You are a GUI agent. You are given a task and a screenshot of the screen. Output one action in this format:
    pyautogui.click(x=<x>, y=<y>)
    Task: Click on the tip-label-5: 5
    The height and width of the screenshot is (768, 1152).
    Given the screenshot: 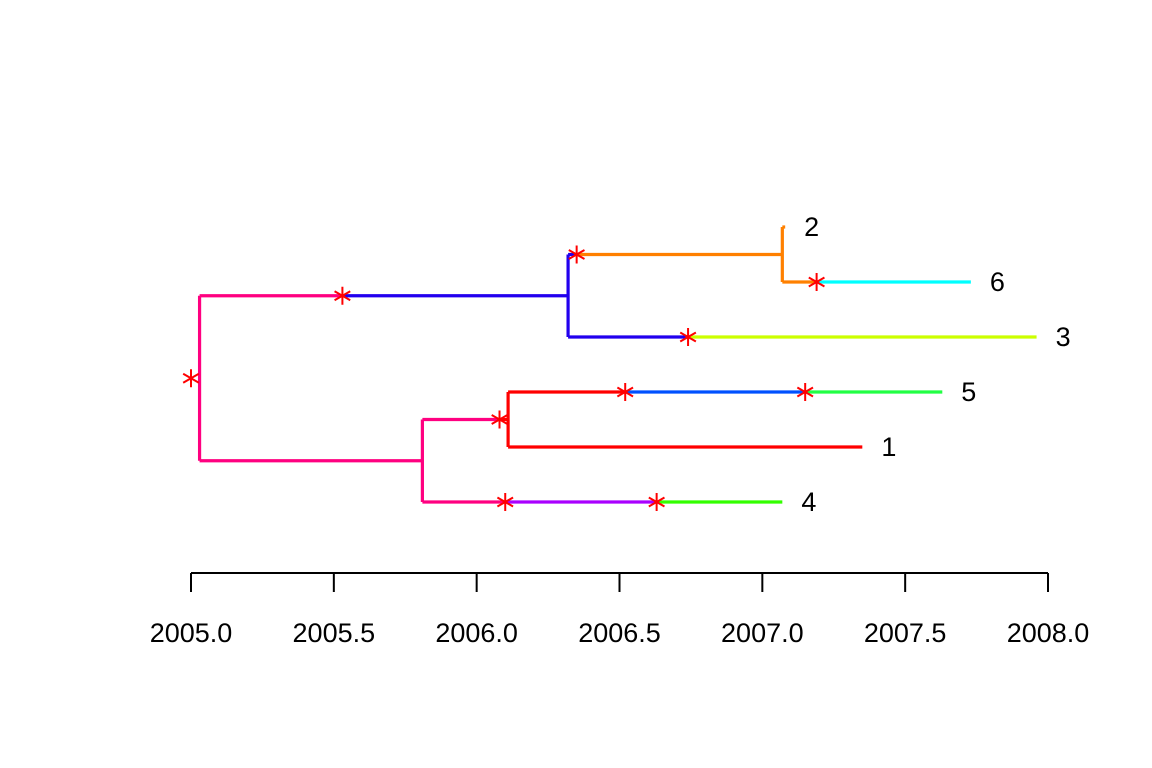 What is the action you would take?
    pyautogui.click(x=968, y=392)
    